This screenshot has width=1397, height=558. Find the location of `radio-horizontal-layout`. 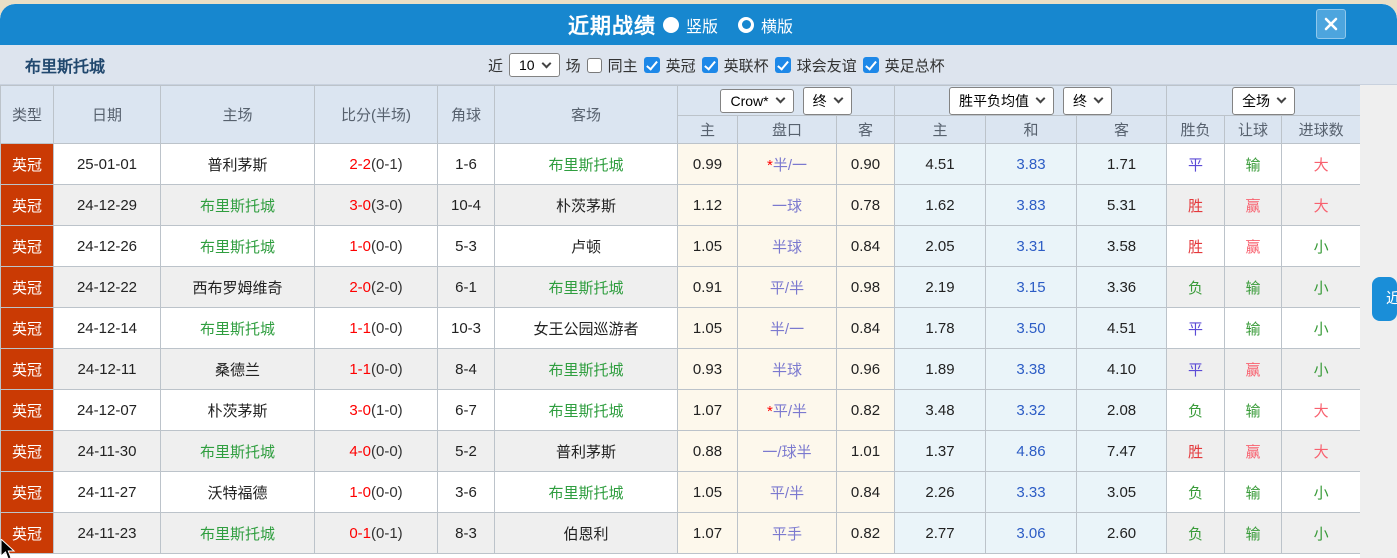

radio-horizontal-layout is located at coordinates (746, 24).